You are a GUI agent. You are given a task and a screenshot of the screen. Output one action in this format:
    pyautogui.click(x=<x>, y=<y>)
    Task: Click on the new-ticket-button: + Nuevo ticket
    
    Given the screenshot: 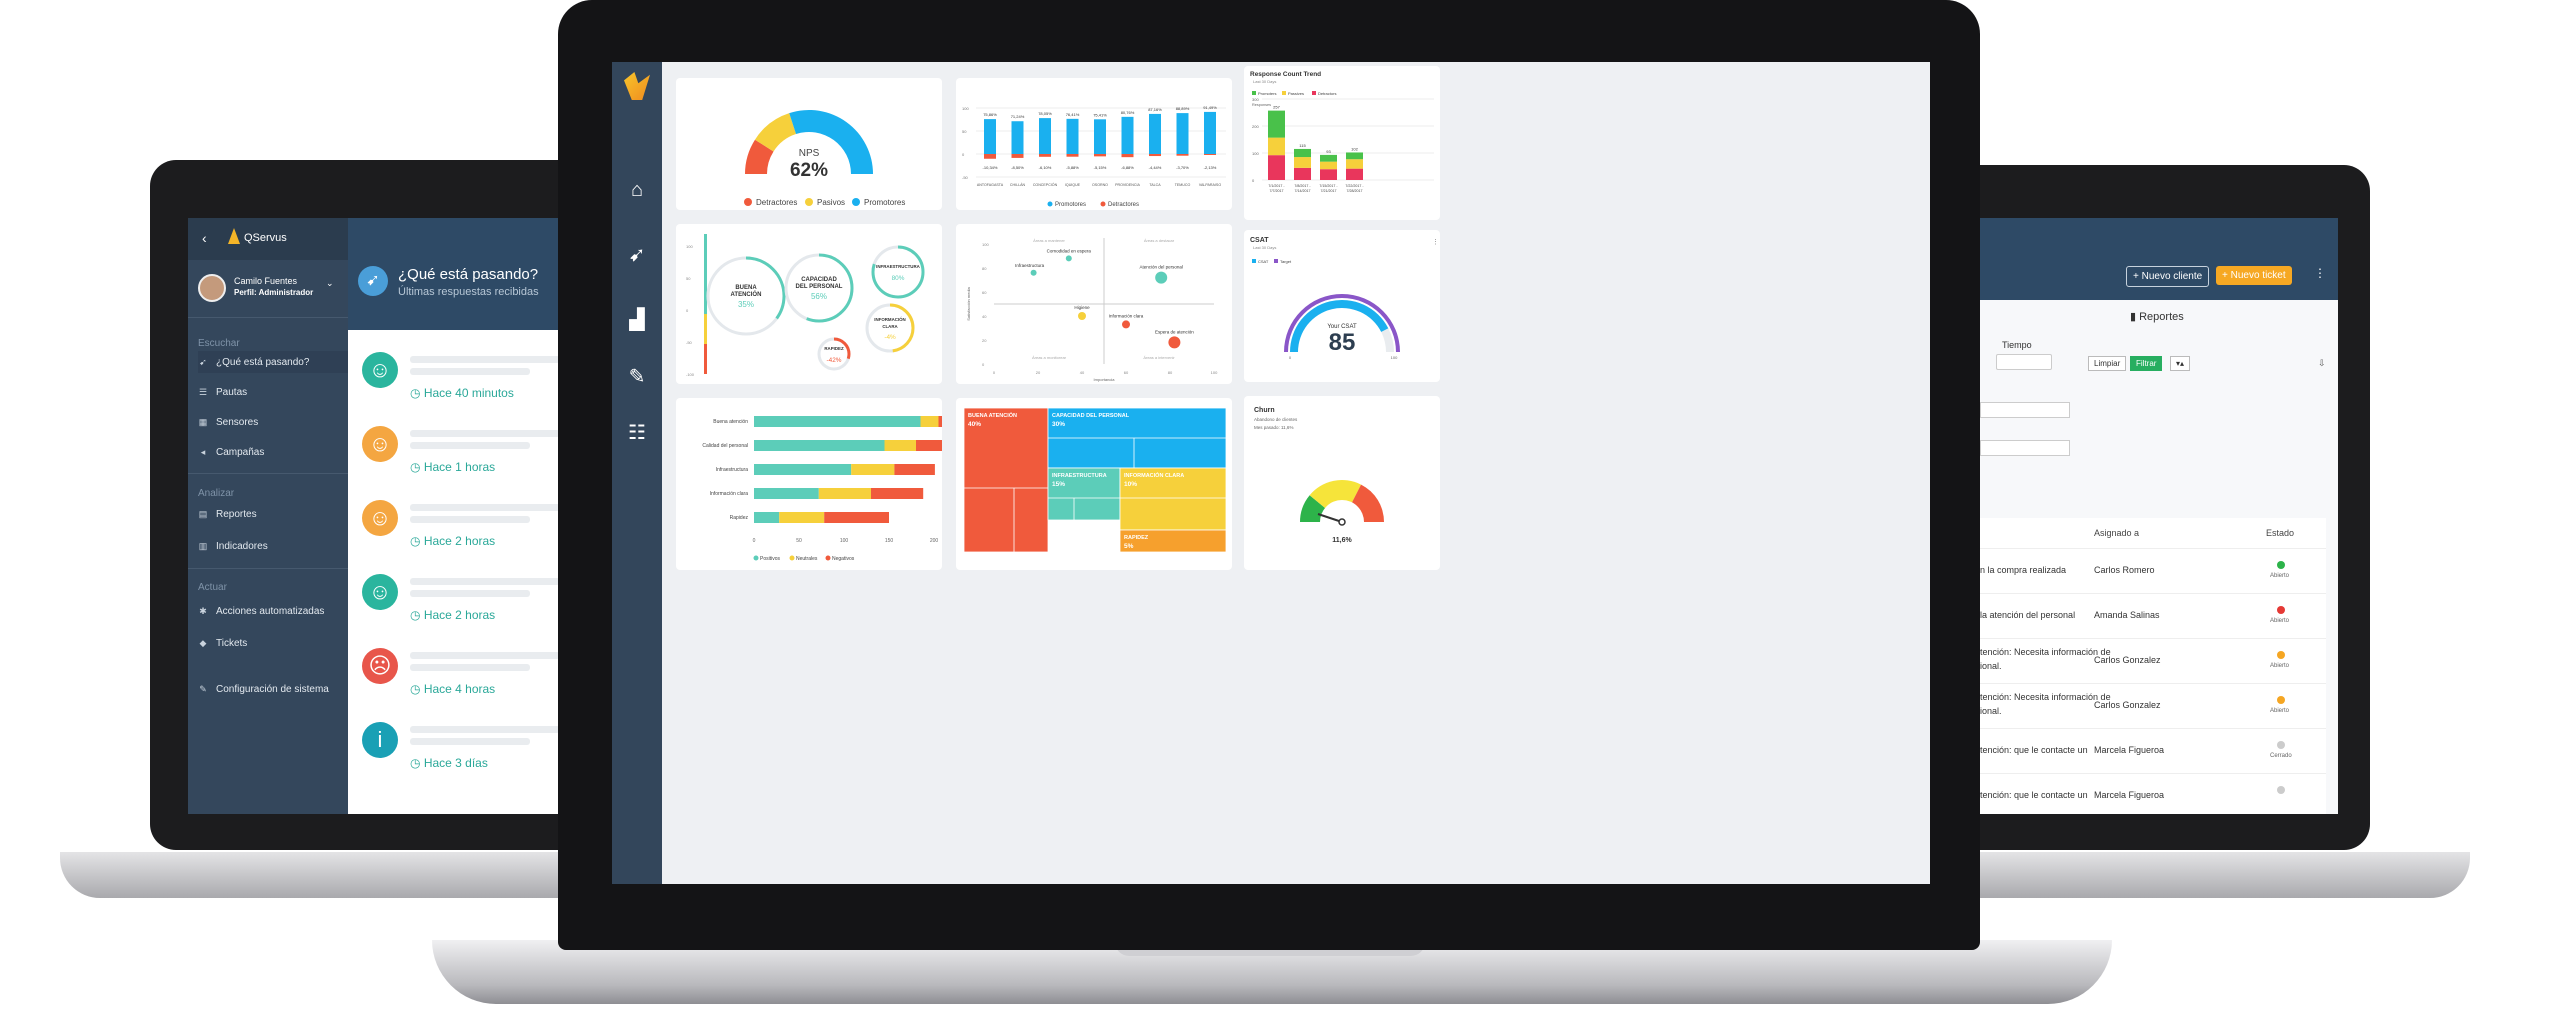 What is the action you would take?
    pyautogui.click(x=2254, y=275)
    